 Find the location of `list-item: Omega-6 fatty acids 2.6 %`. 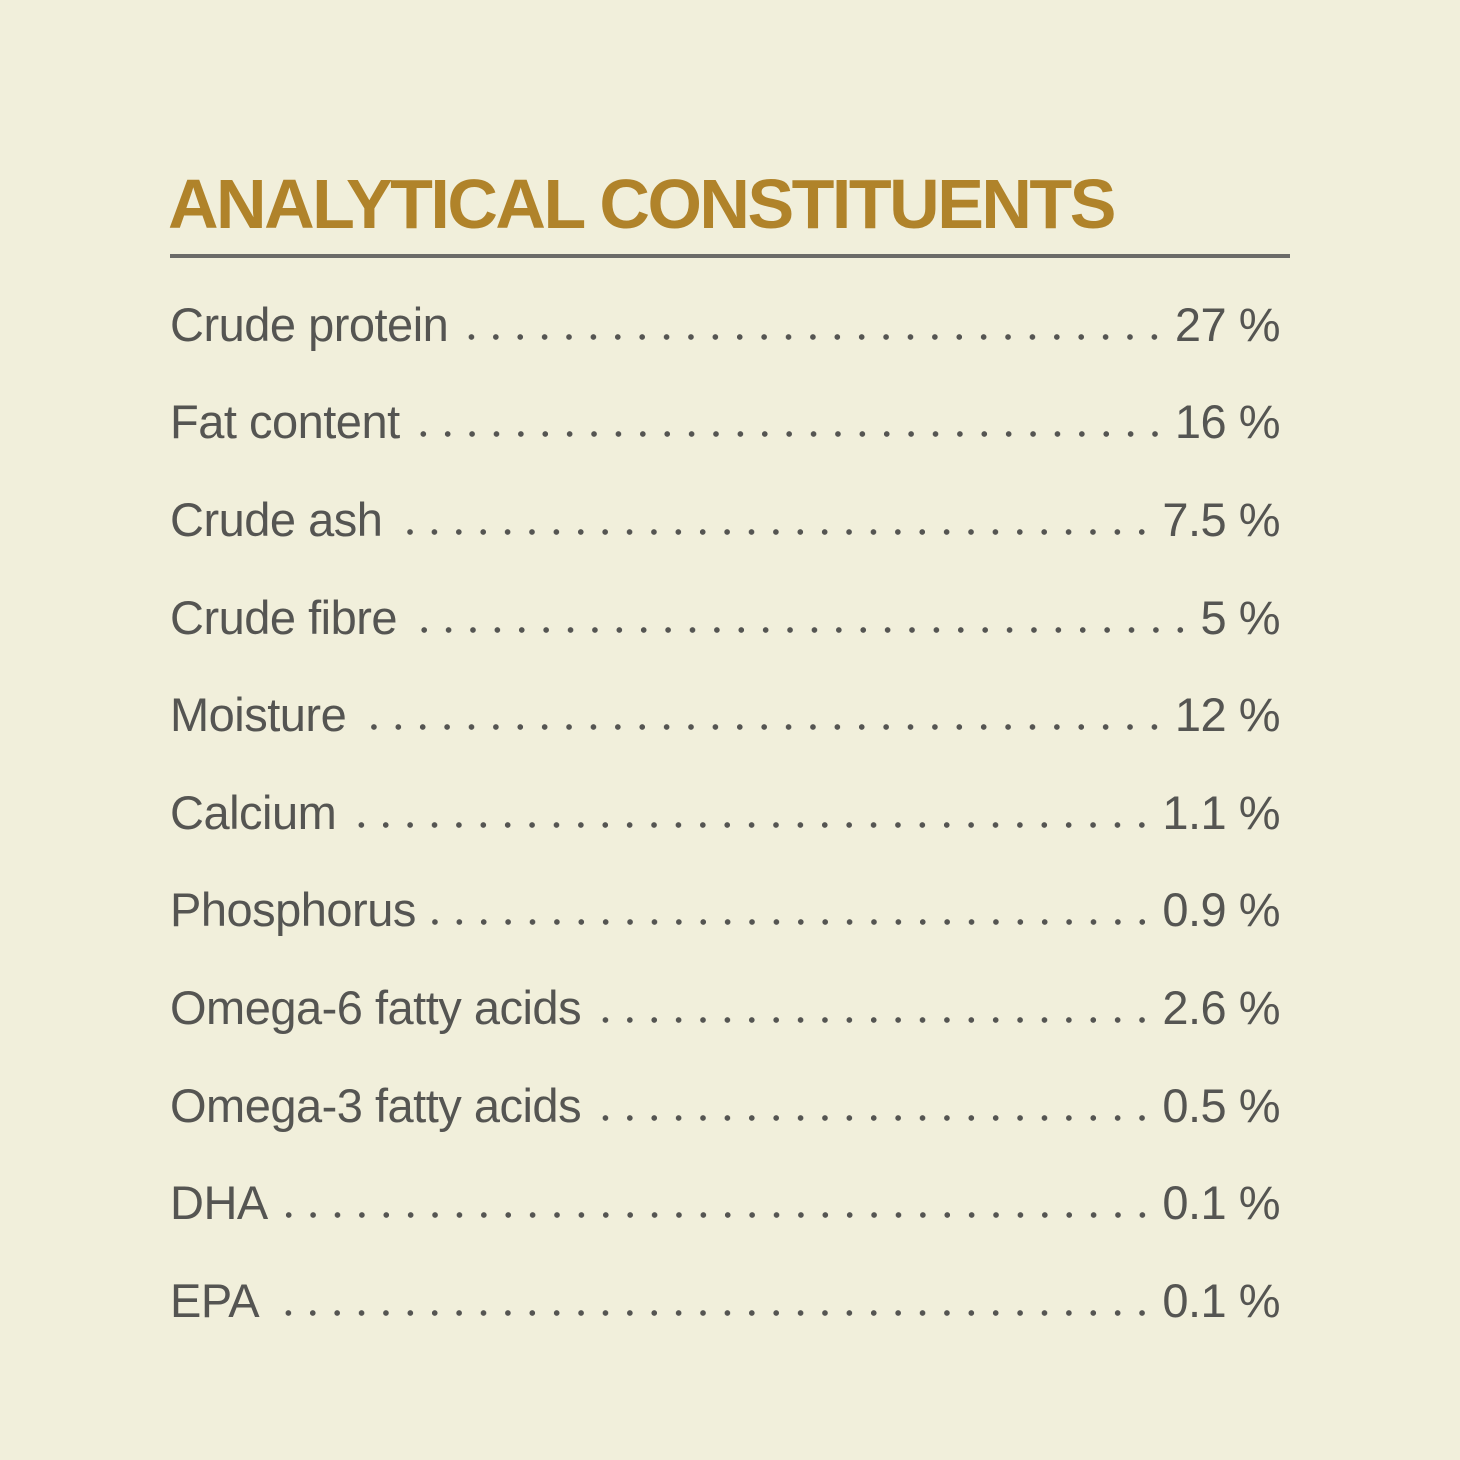

list-item: Omega-6 fatty acids 2.6 % is located at coordinates (725, 1008).